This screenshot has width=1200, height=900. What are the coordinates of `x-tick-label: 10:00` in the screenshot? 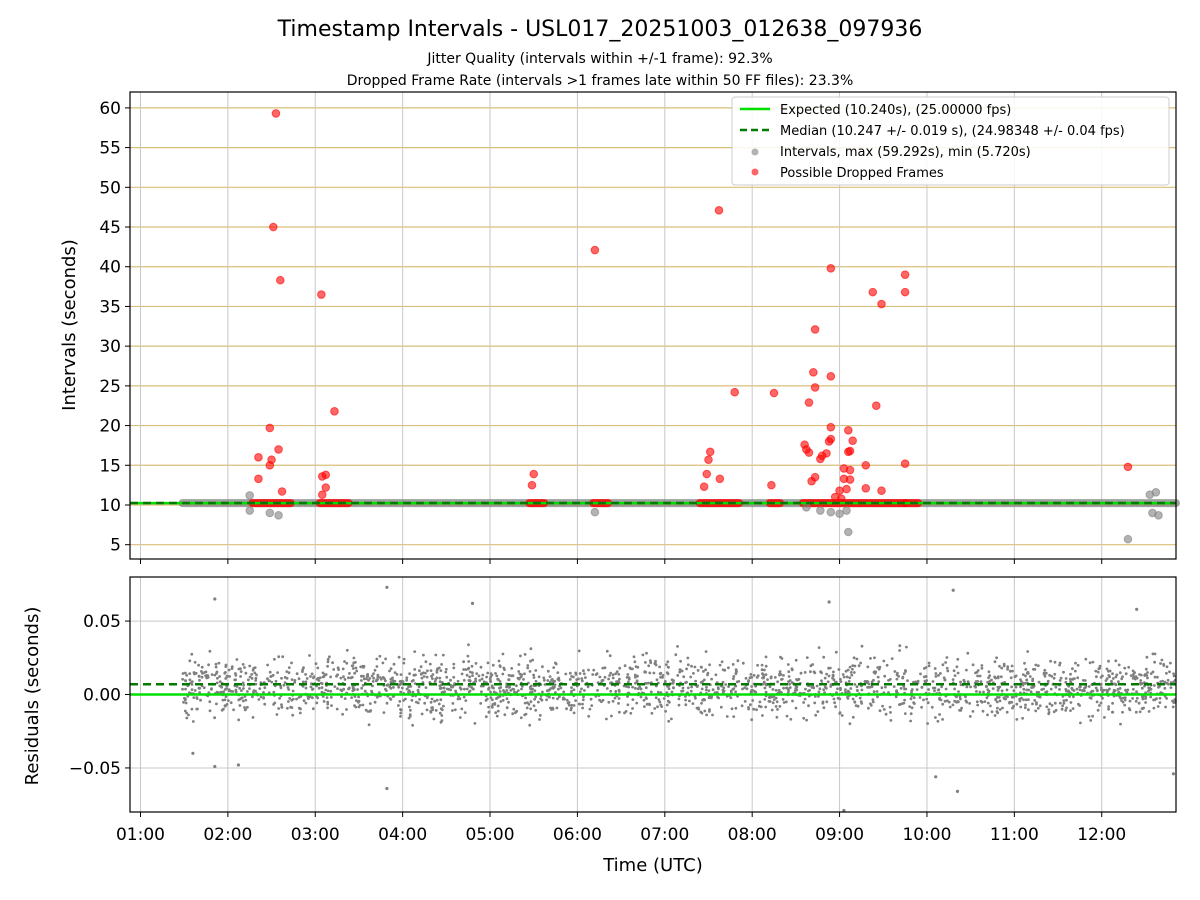 It's located at (926, 835).